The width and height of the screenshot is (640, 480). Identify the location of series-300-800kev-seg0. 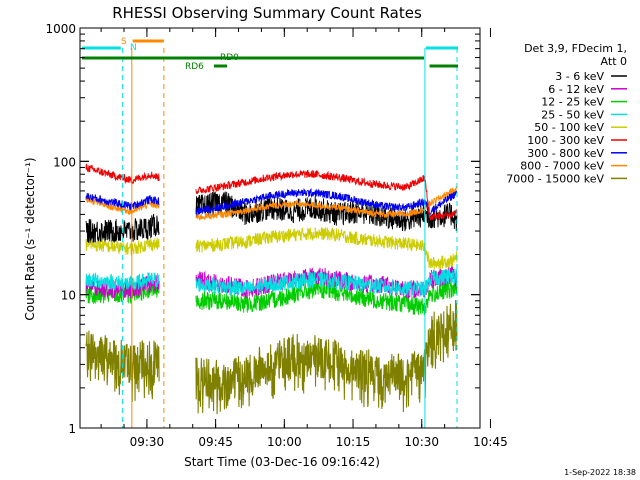
(122, 201).